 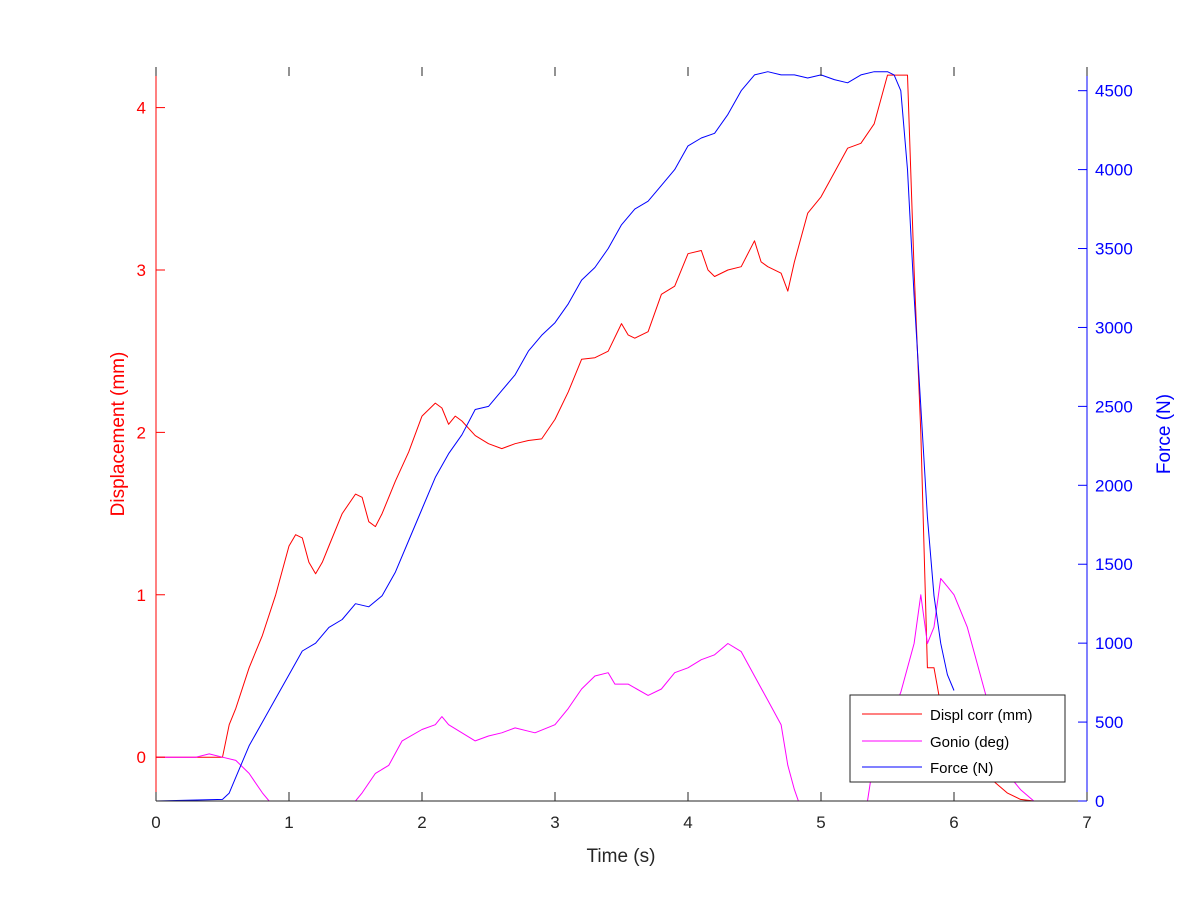 I want to click on left-y-tick-label: 1, so click(x=141, y=595).